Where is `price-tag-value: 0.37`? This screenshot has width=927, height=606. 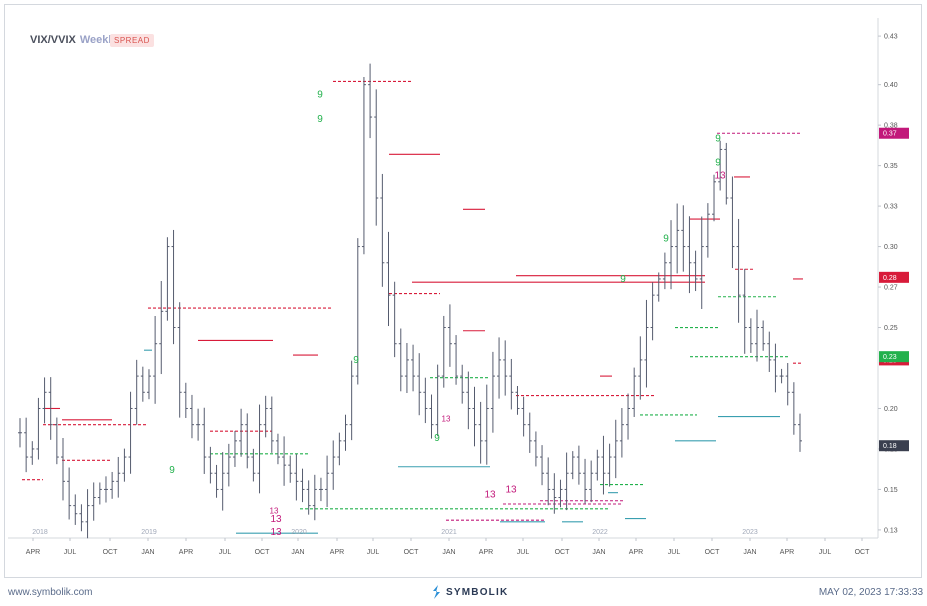 price-tag-value: 0.37 is located at coordinates (890, 134).